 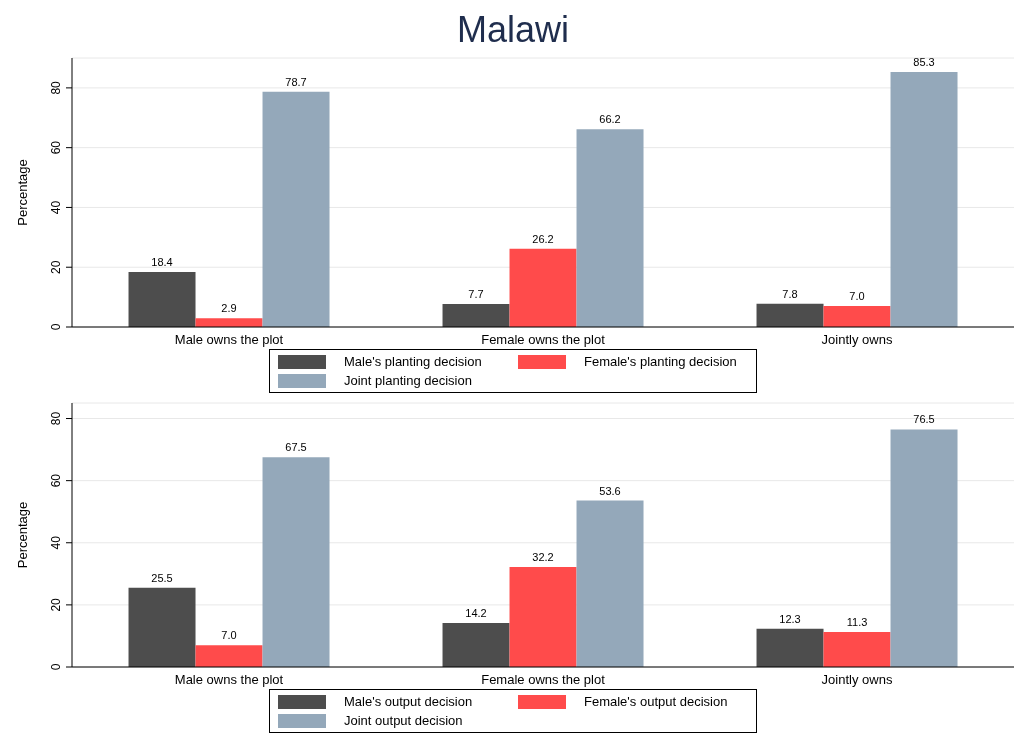 What do you see at coordinates (162, 577) in the screenshot?
I see `data-label: 25.5` at bounding box center [162, 577].